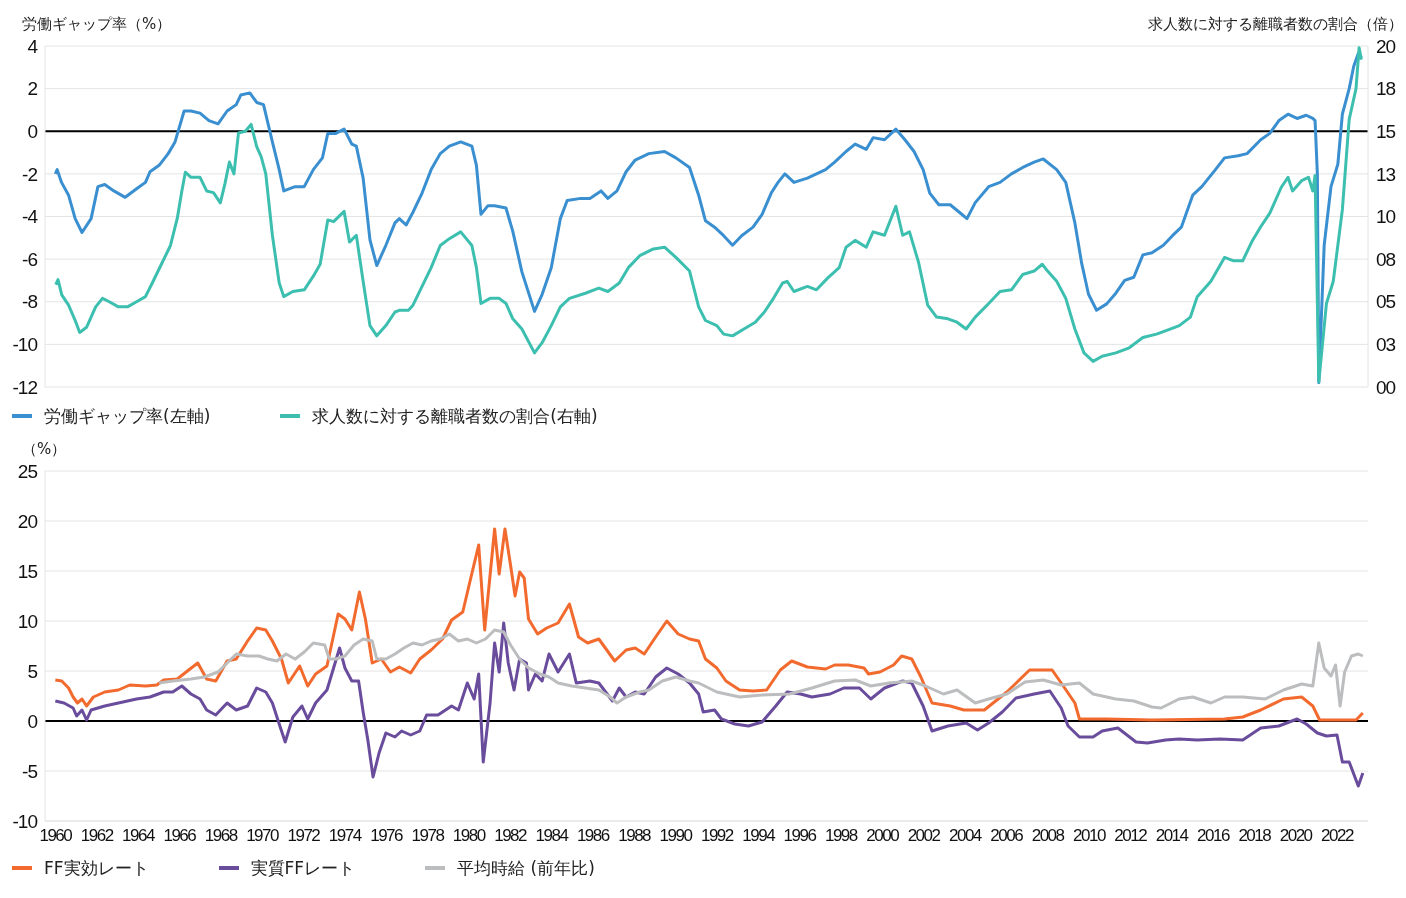 This screenshot has width=1406, height=898. Describe the element at coordinates (304, 836) in the screenshot. I see `x-tick-label: 1972` at that location.